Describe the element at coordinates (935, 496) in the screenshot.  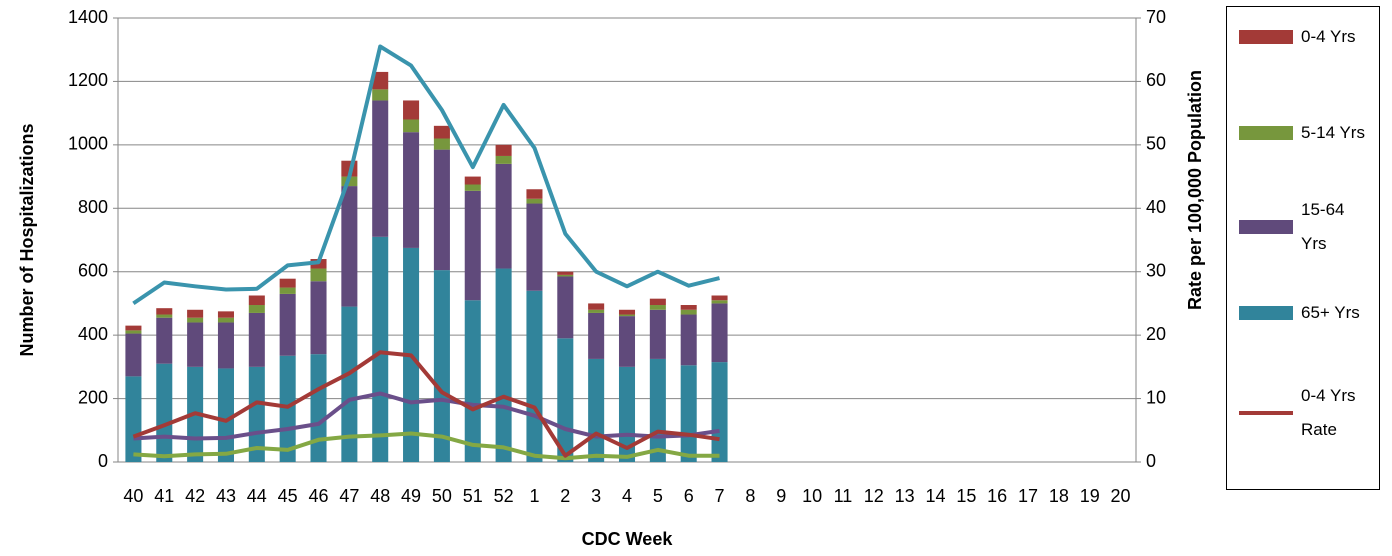
I see `x-tick-label: 14` at that location.